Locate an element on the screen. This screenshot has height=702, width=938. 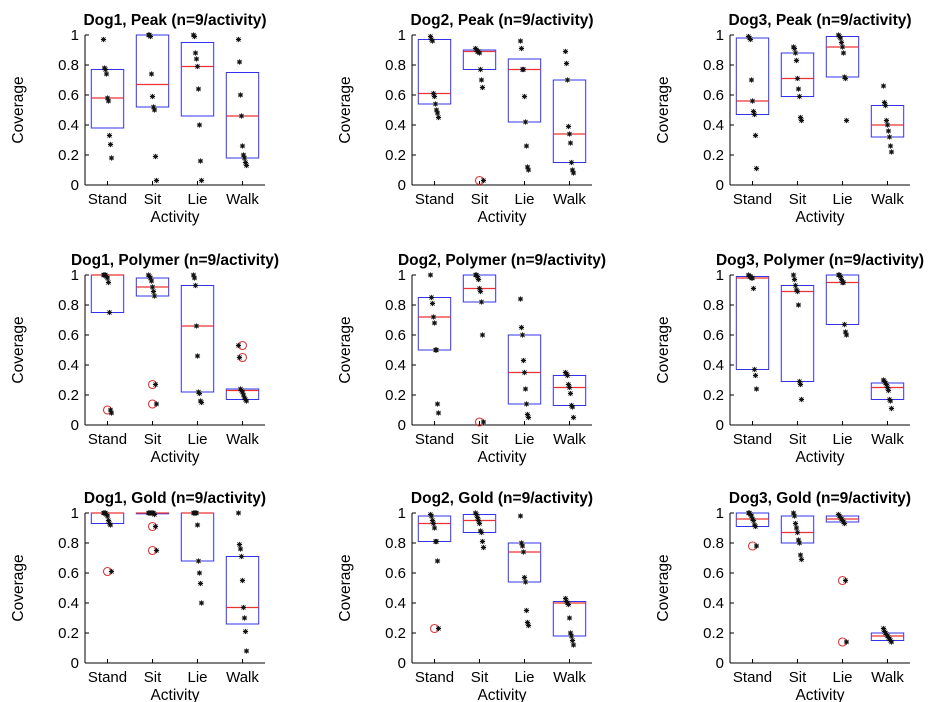
chart-title: Dog2, Gold (n=9/activity) is located at coordinates (502, 498).